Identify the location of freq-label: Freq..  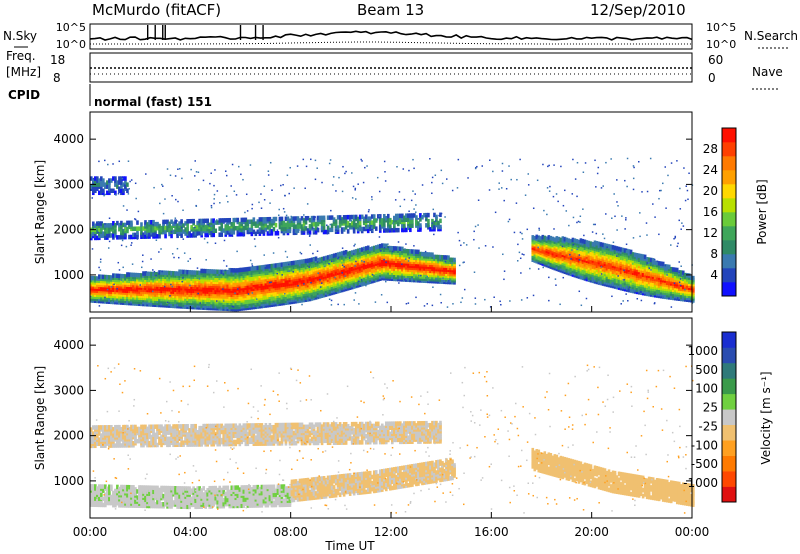
(21, 56).